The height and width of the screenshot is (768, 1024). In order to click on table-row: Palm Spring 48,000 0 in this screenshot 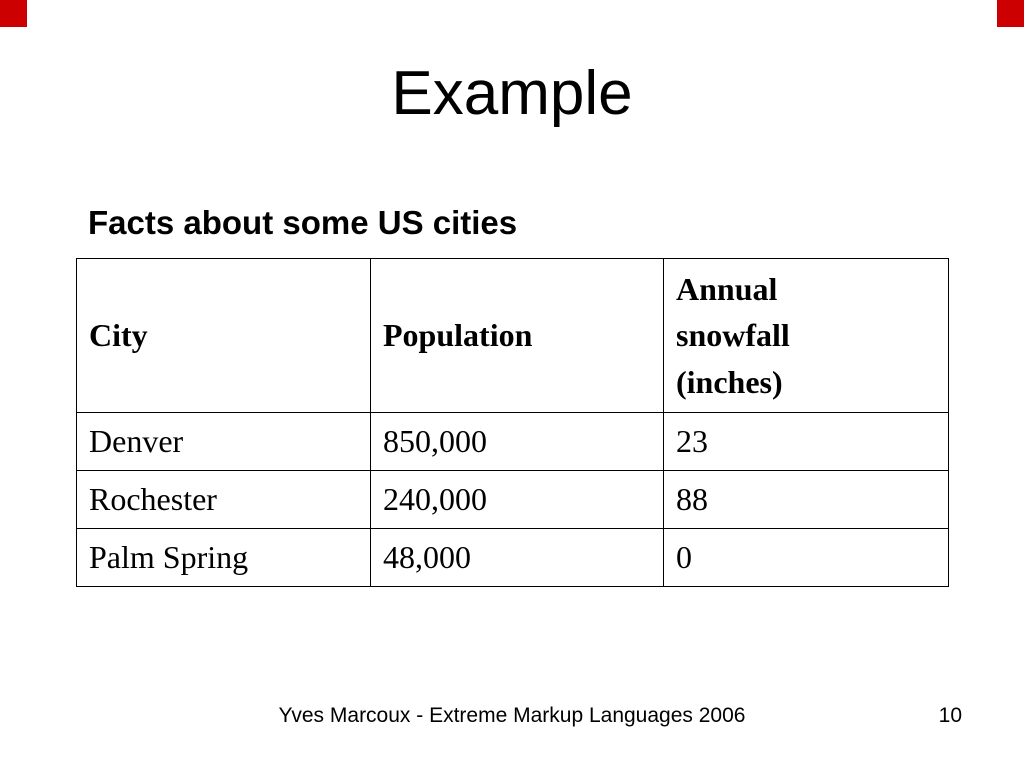, I will do `click(512, 557)`.